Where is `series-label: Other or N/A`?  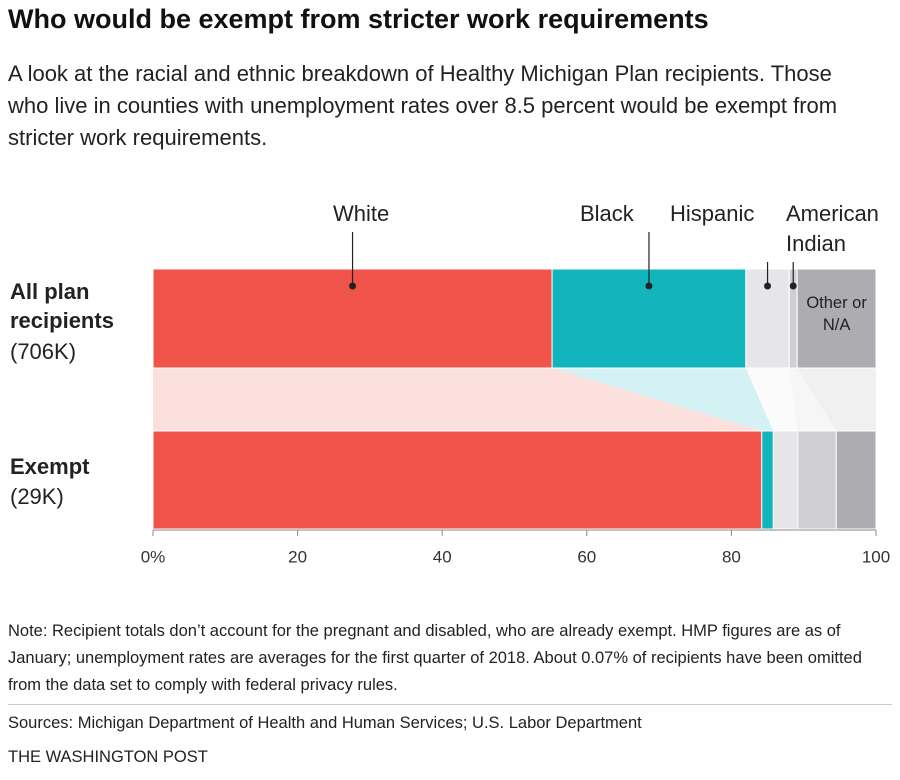
series-label: Other or N/A is located at coordinates (836, 314).